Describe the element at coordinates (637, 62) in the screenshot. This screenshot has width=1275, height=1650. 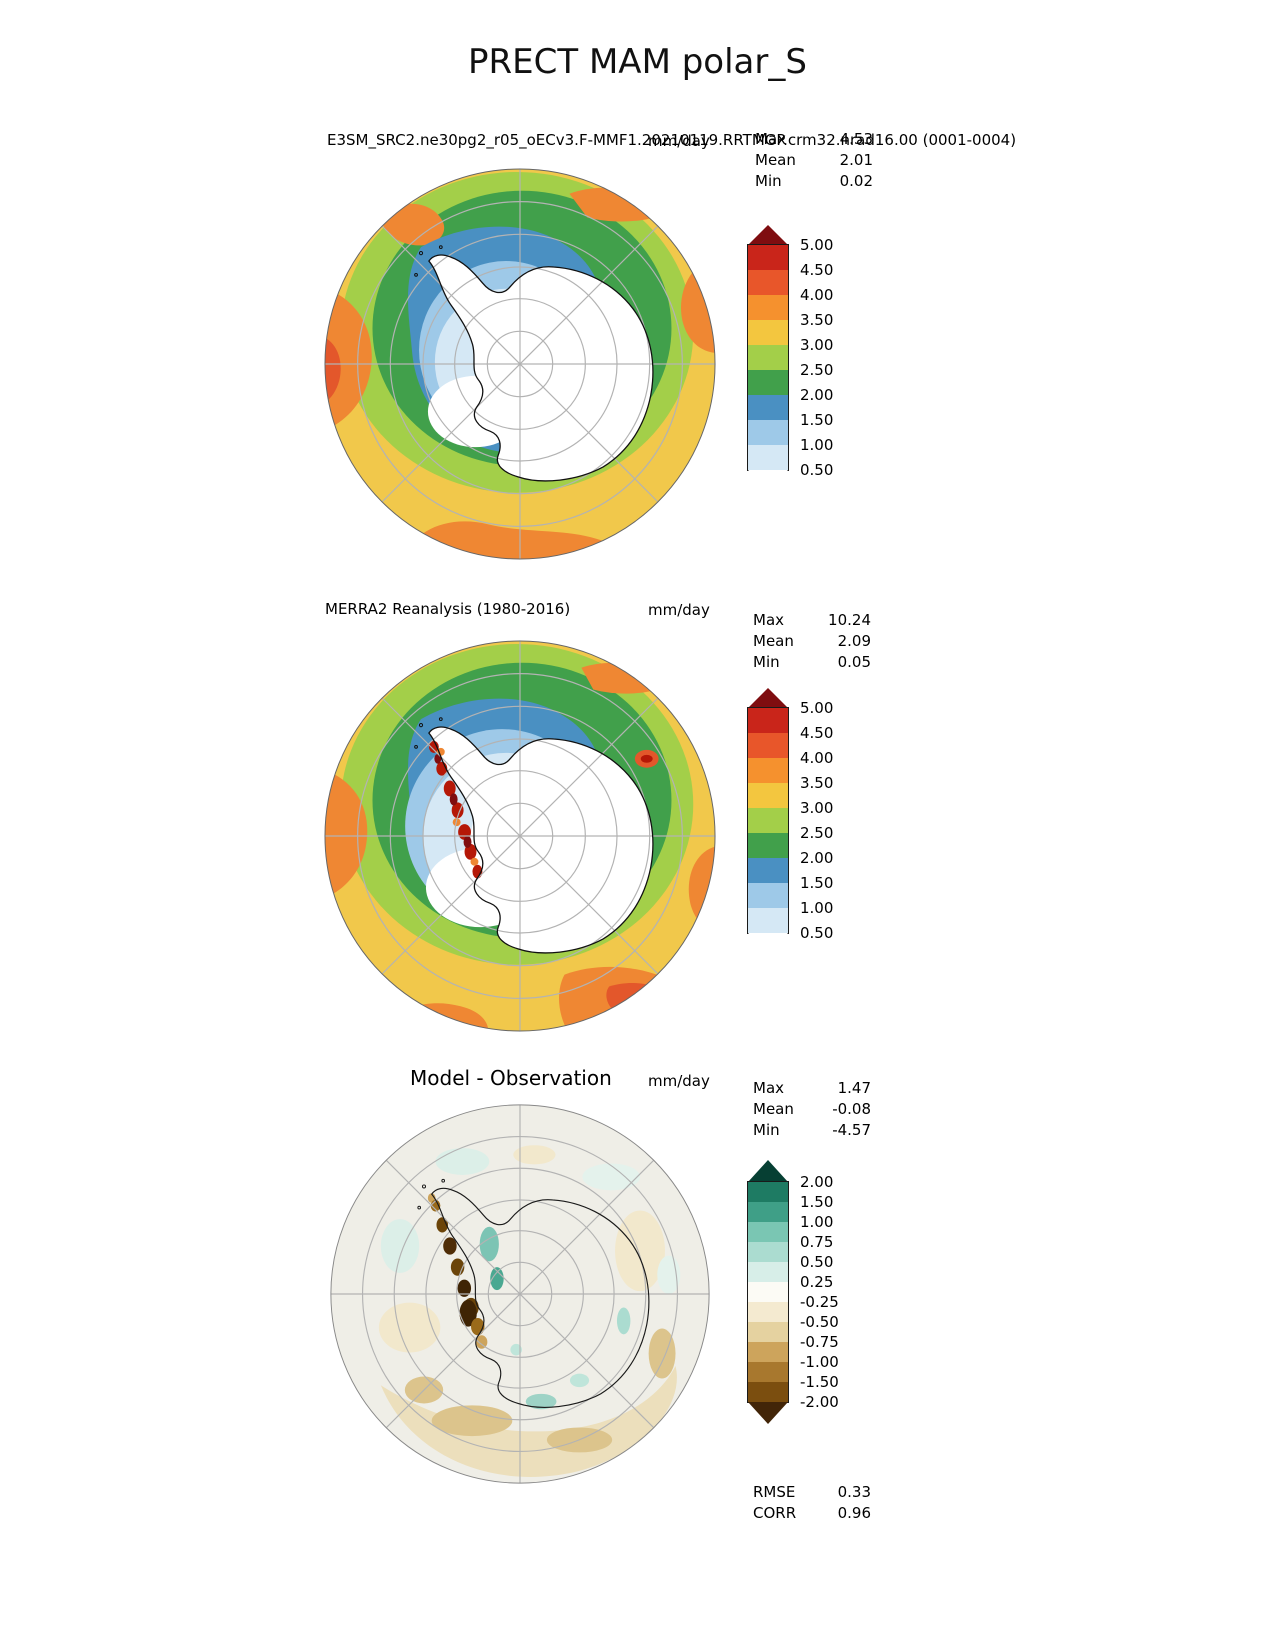
I see `figure-title: PRECT MAM polar_S` at that location.